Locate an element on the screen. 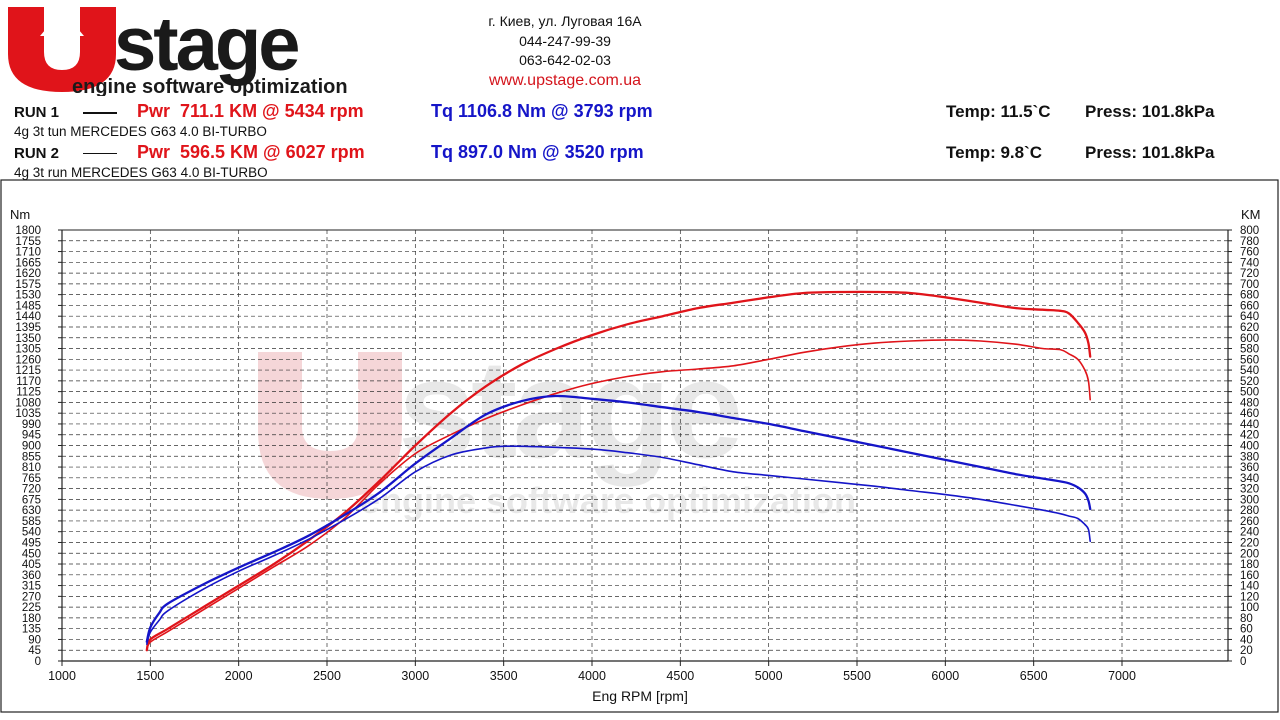  run-2-power: Pwr 596.5 KM @ 6027 rpm is located at coordinates (251, 152).